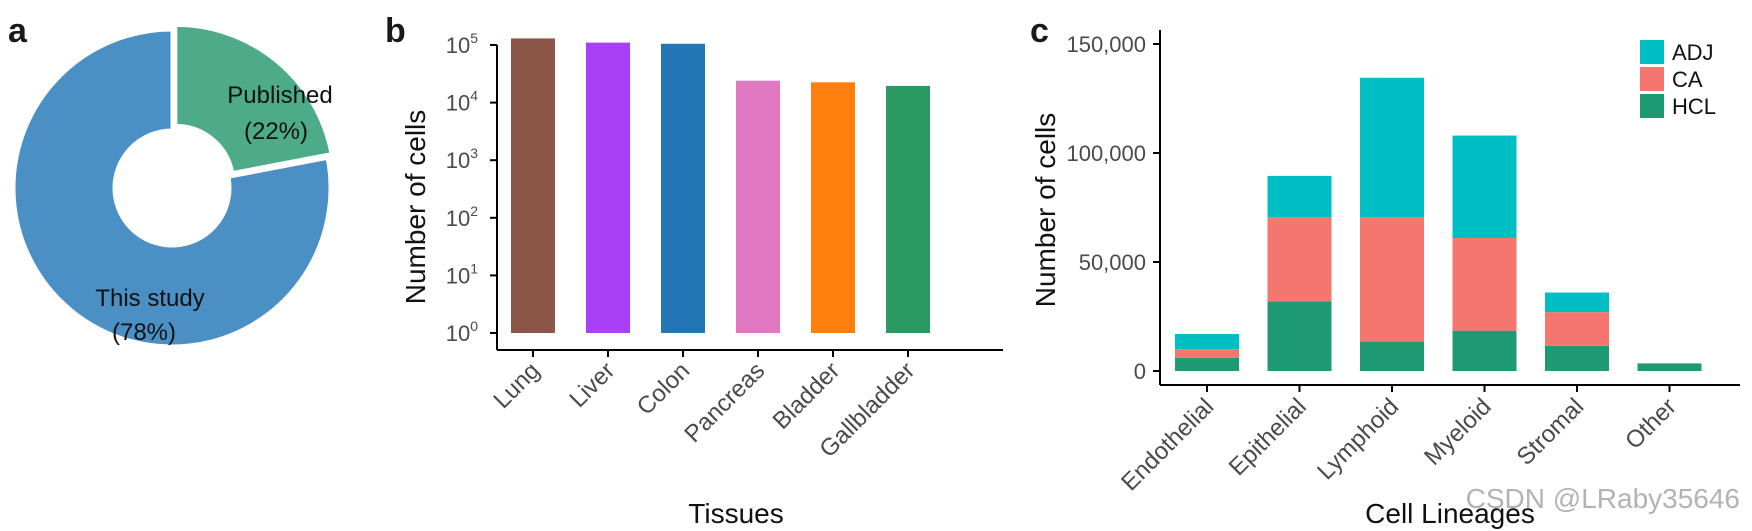 Image resolution: width=1752 pixels, height=531 pixels. What do you see at coordinates (1045, 210) in the screenshot?
I see `y-axis-title-c: Number of cells` at bounding box center [1045, 210].